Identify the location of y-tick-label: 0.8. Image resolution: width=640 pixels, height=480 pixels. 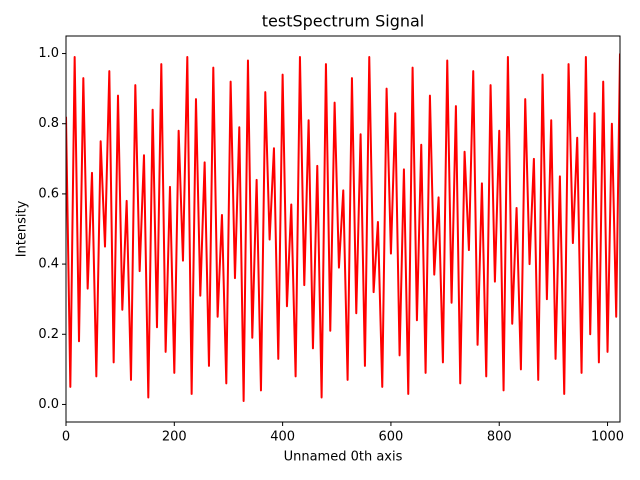
(48, 123).